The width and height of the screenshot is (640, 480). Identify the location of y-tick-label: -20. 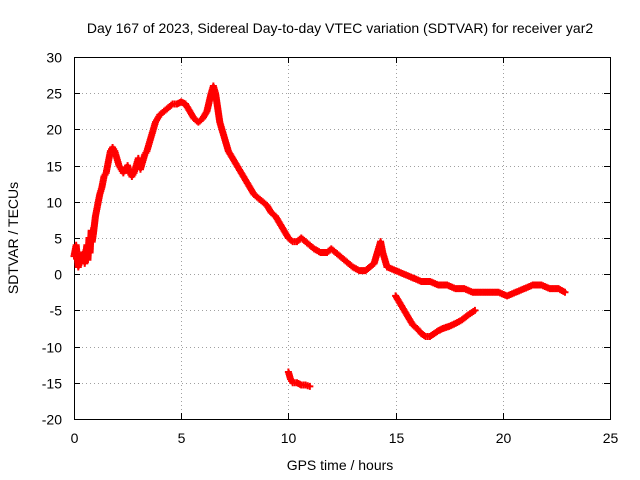
(52, 420).